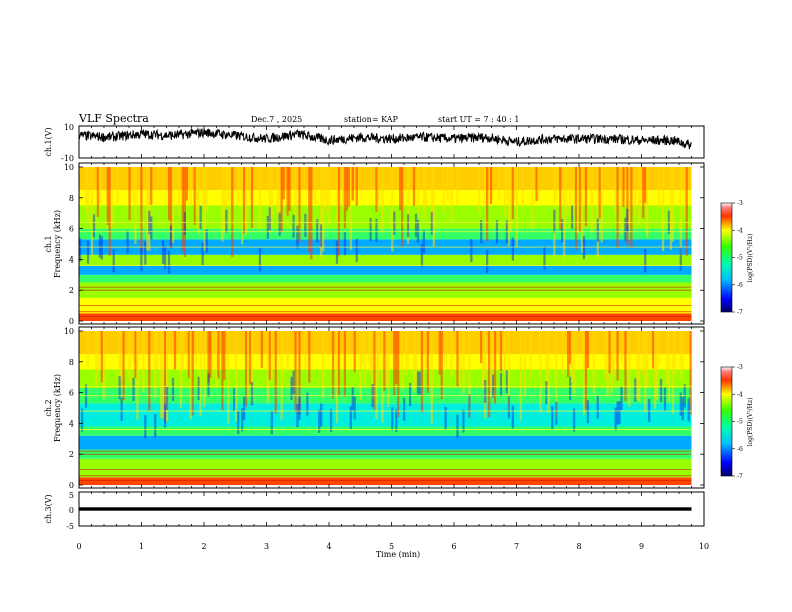 This screenshot has height=612, width=792. Describe the element at coordinates (478, 119) in the screenshot. I see `start-time-label: start UT = 7 : 40 : 1` at that location.